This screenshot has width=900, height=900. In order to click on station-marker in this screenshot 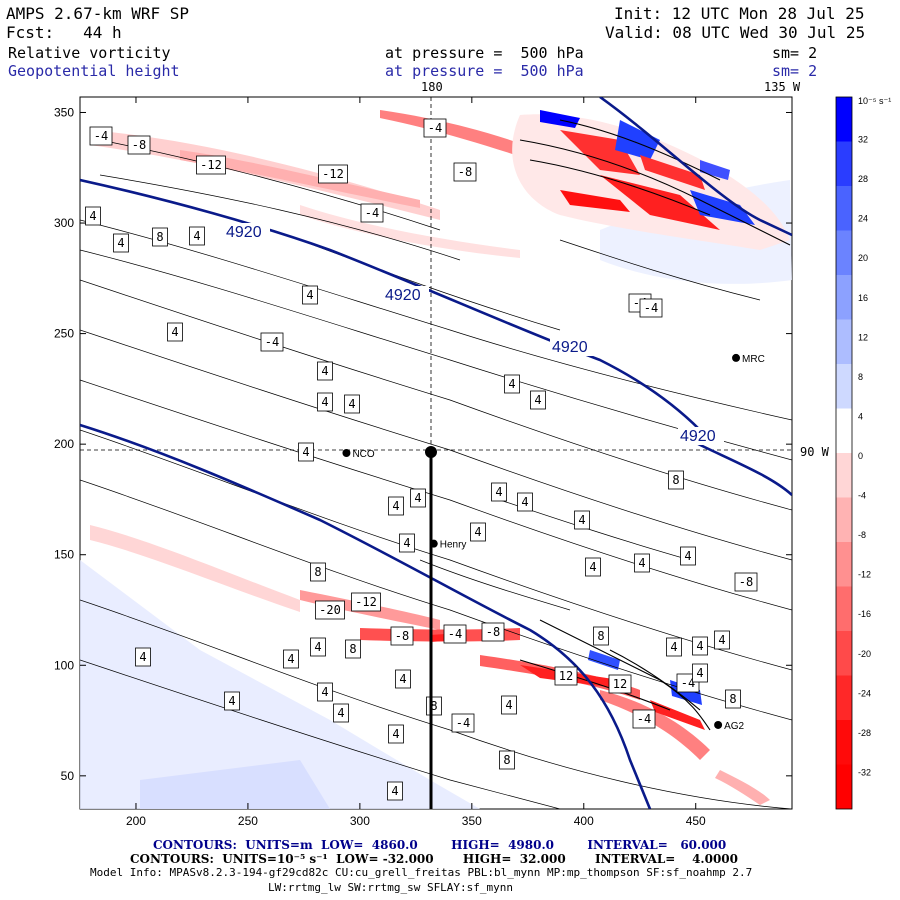, I will do `click(736, 357)`.